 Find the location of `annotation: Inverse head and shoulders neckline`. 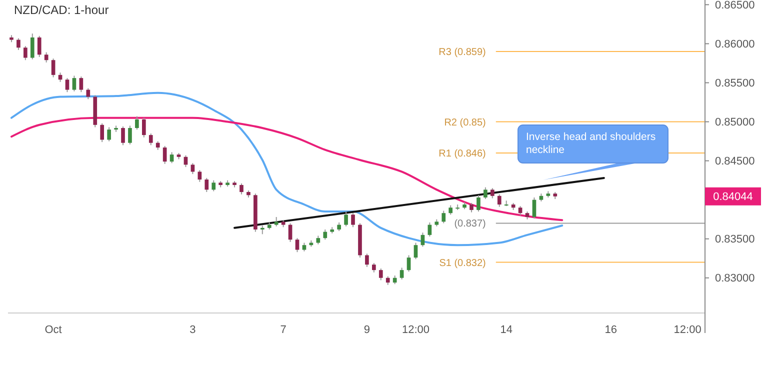

annotation: Inverse head and shoulders neckline is located at coordinates (591, 143).